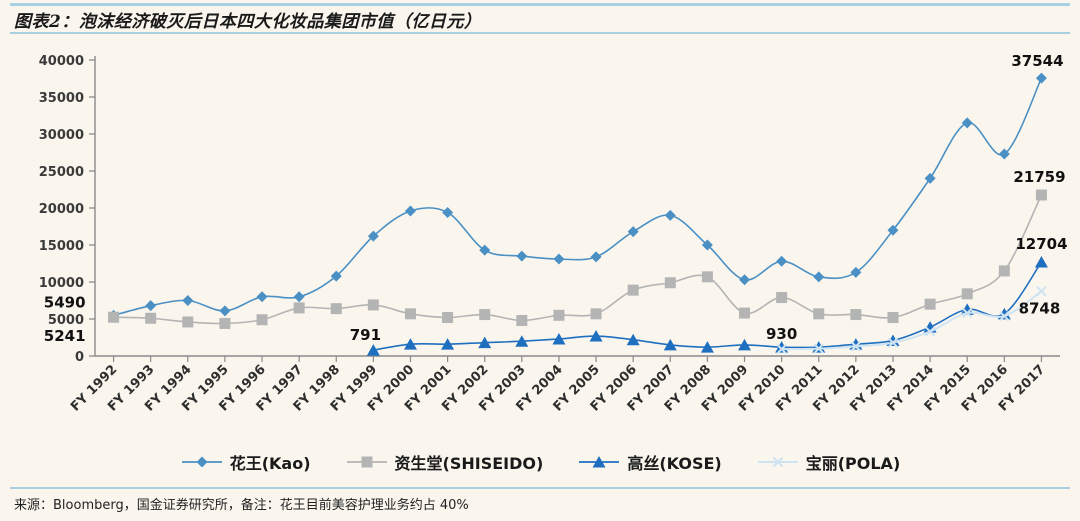  I want to click on legend-item: 高丝(KOSE), so click(649, 462).